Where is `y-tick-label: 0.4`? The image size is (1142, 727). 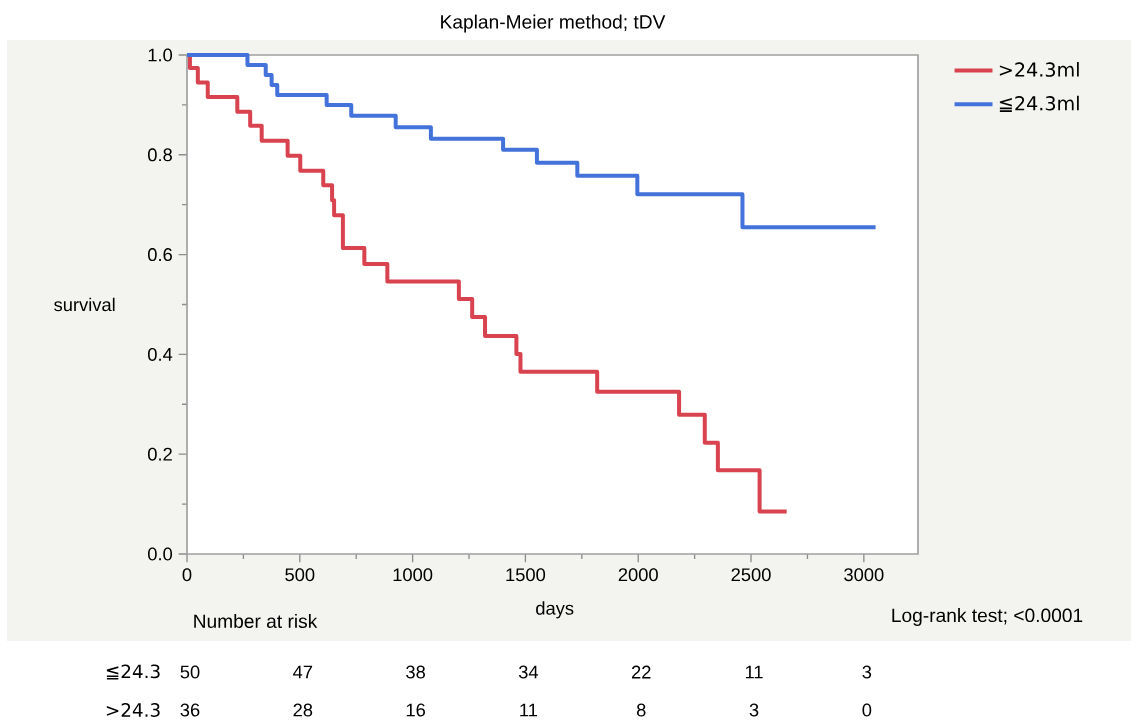
y-tick-label: 0.4 is located at coordinates (160, 354).